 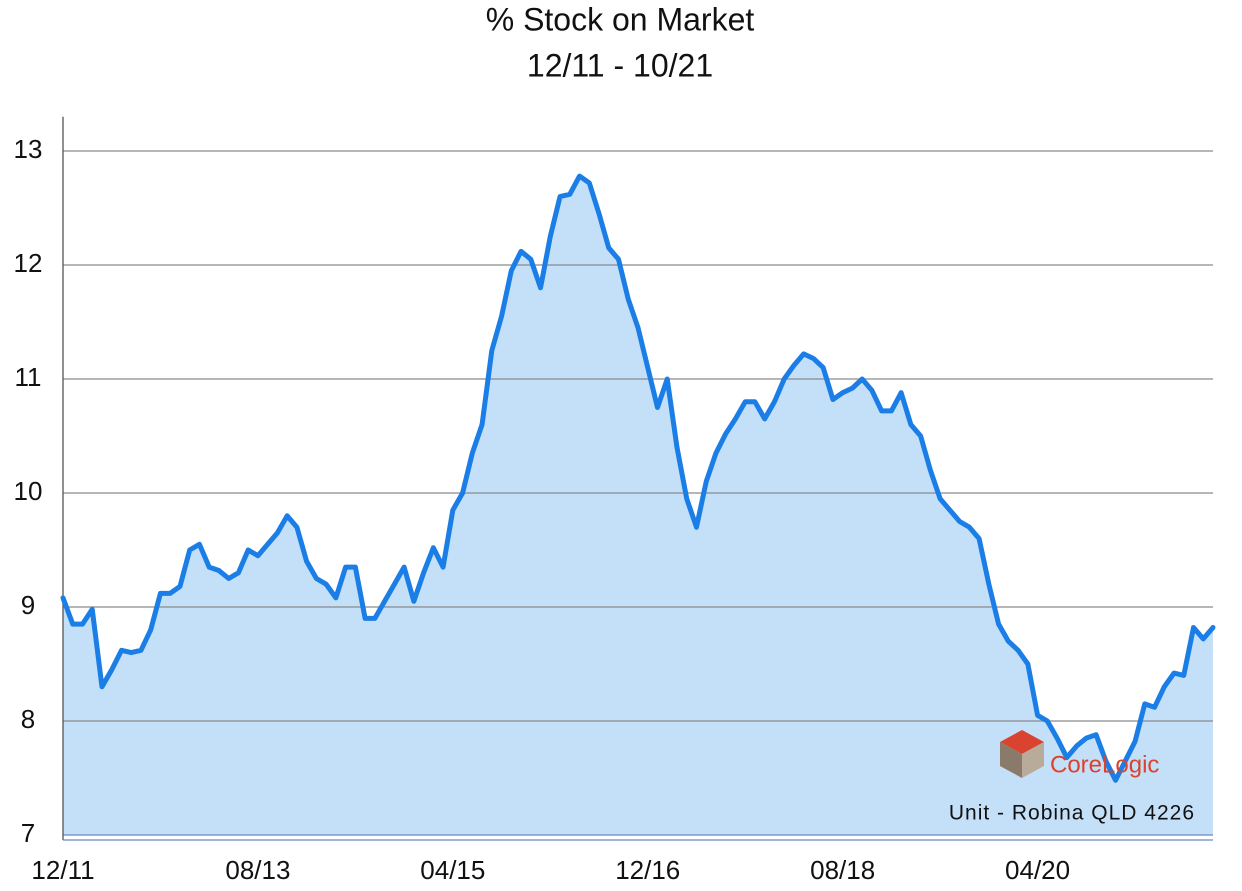 What do you see at coordinates (842, 870) in the screenshot?
I see `x-tick-label: 08/18` at bounding box center [842, 870].